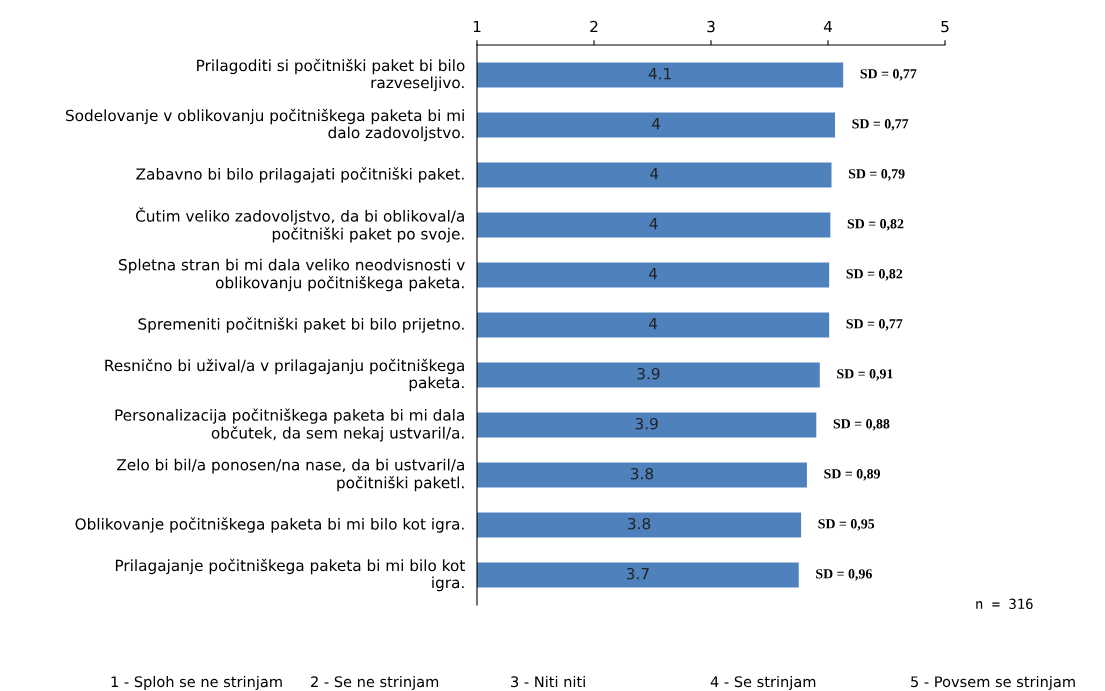 This screenshot has width=1105, height=691. Describe the element at coordinates (993, 683) in the screenshot. I see `text: 5 - Povsem se strinjam` at that location.